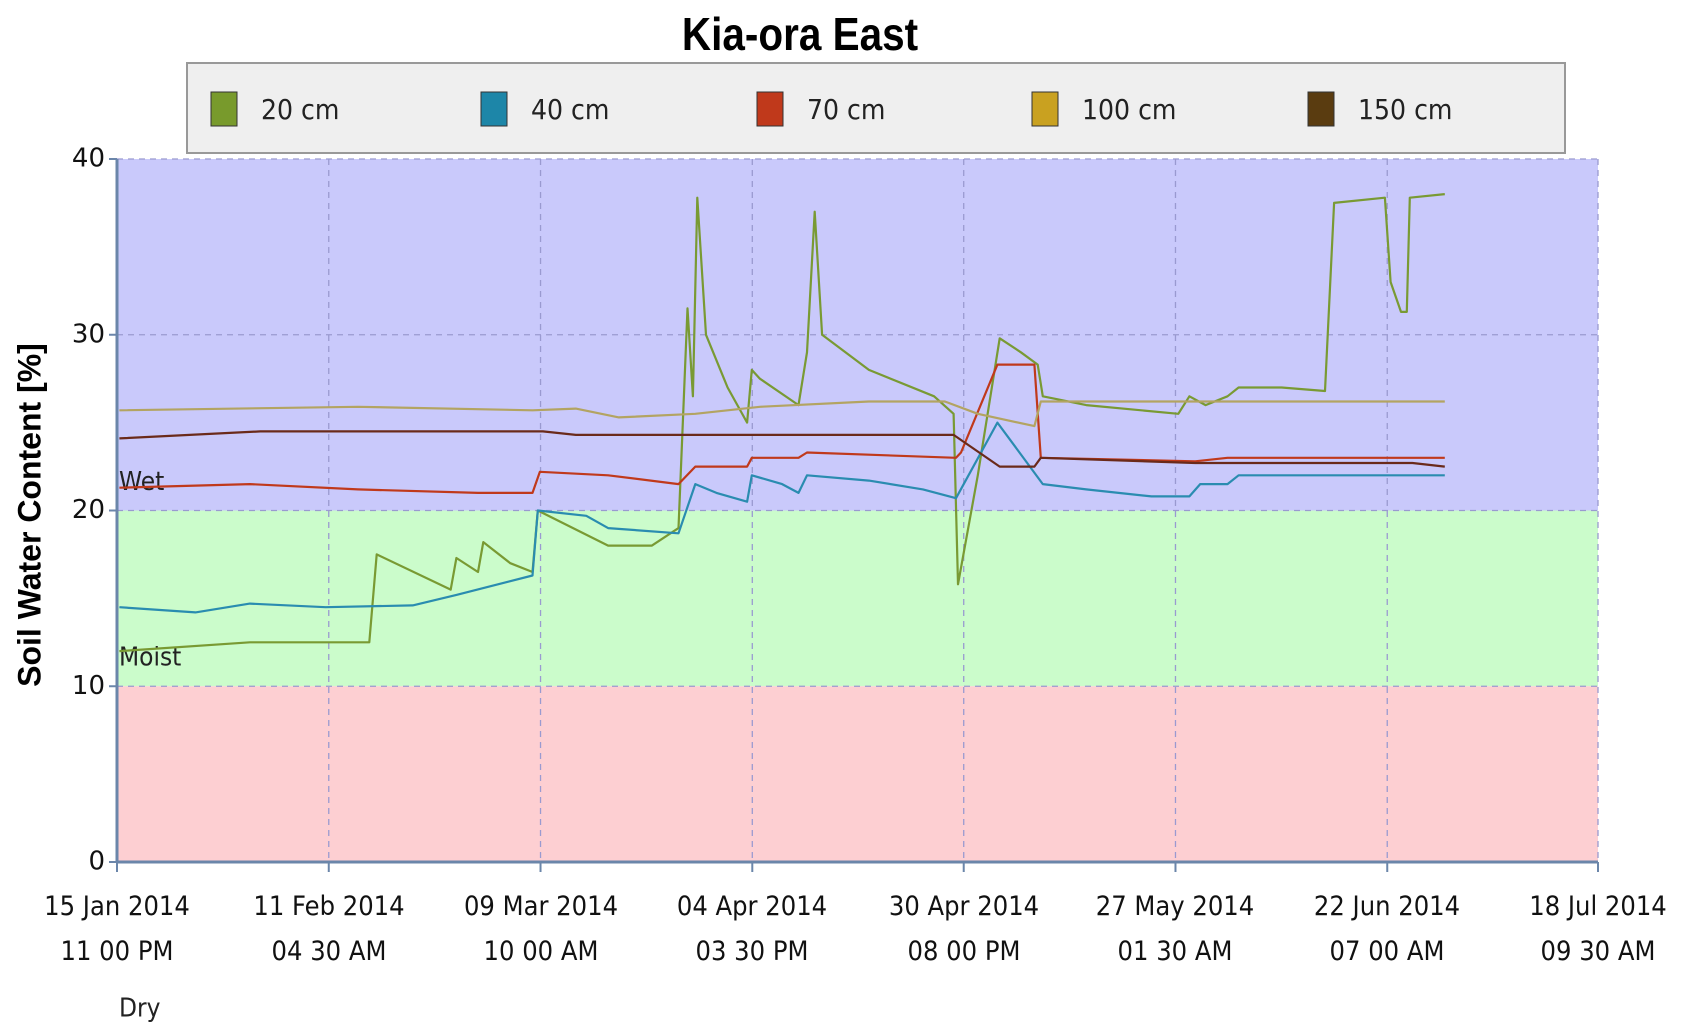 The width and height of the screenshot is (1687, 1030). Describe the element at coordinates (540, 929) in the screenshot. I see `x-tick-label: 09 Mar 2014 10 00 AM` at that location.